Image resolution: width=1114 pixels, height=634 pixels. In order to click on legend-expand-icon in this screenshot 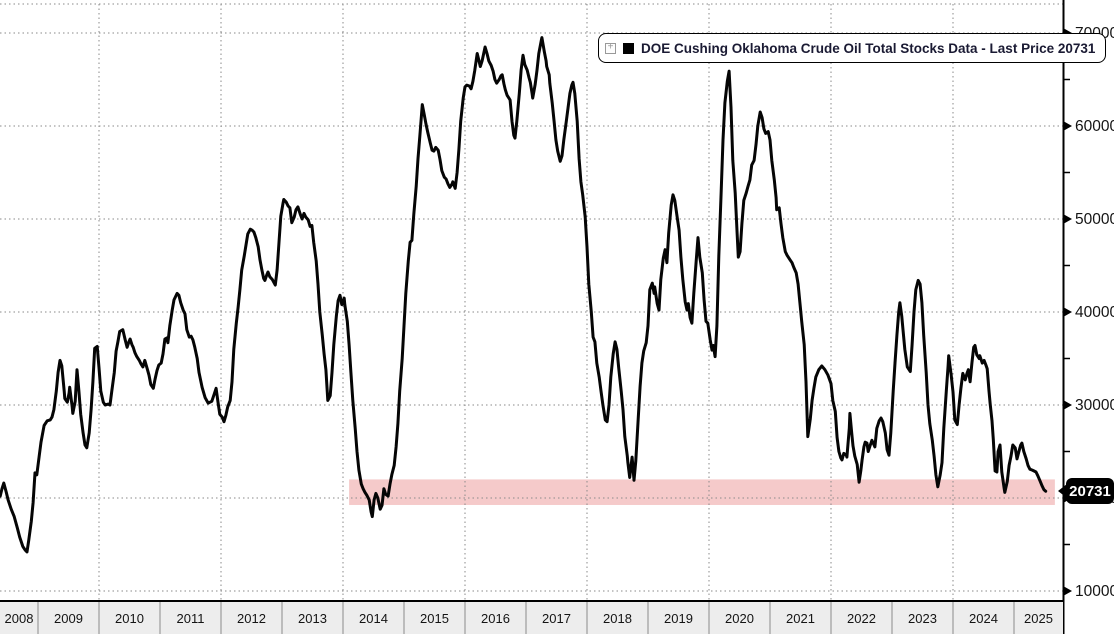, I will do `click(610, 48)`.